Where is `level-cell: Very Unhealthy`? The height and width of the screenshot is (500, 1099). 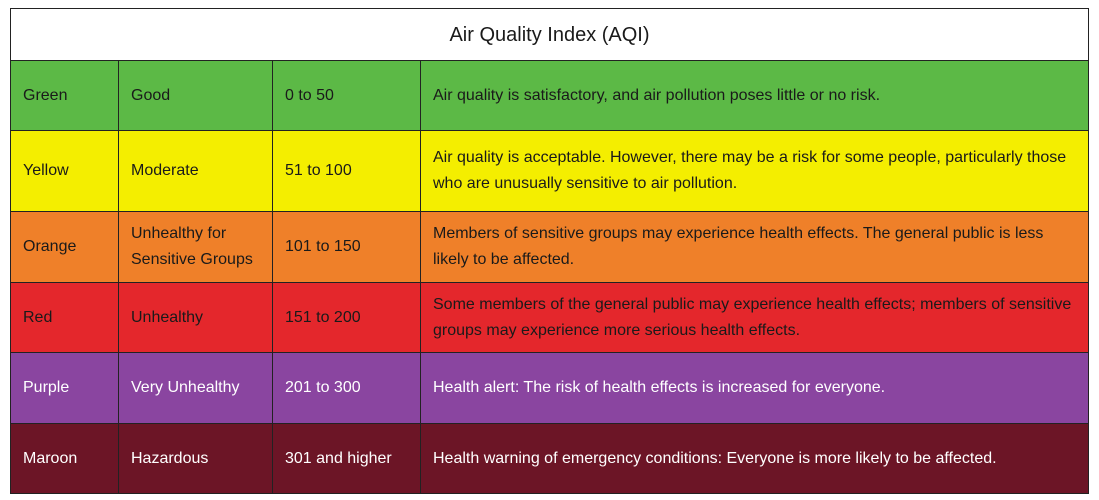
level-cell: Very Unhealthy is located at coordinates (195, 388).